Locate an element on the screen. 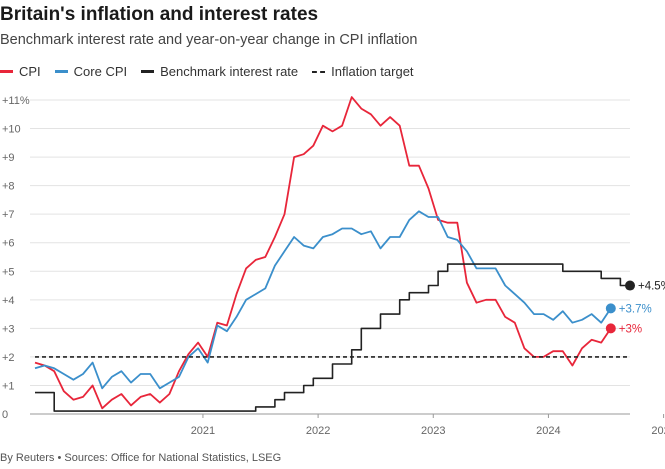 This screenshot has height=469, width=665. legend-label-core-cpi: Core CPI is located at coordinates (100, 71).